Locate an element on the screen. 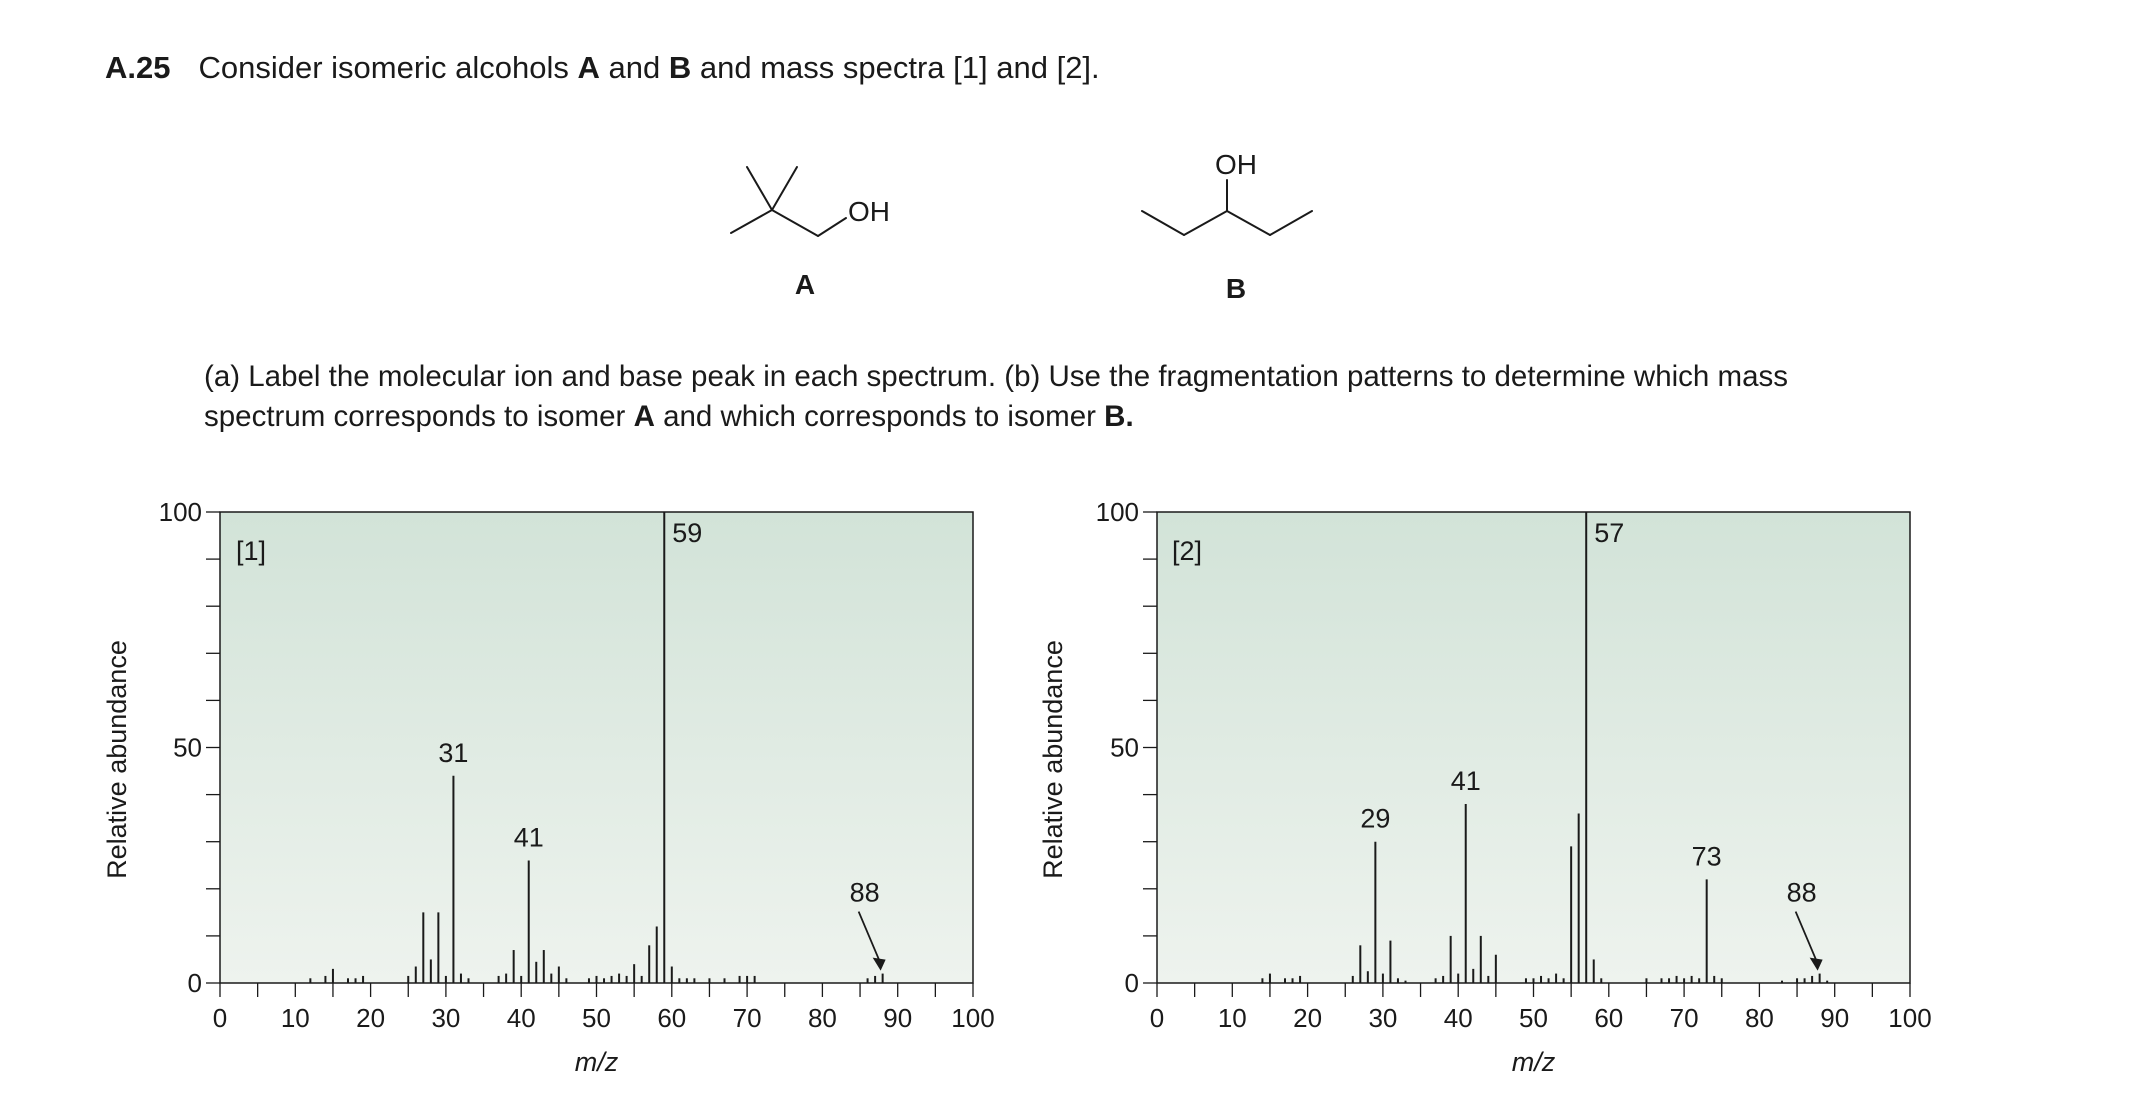  molecule-b-structure is located at coordinates (1227, 207).